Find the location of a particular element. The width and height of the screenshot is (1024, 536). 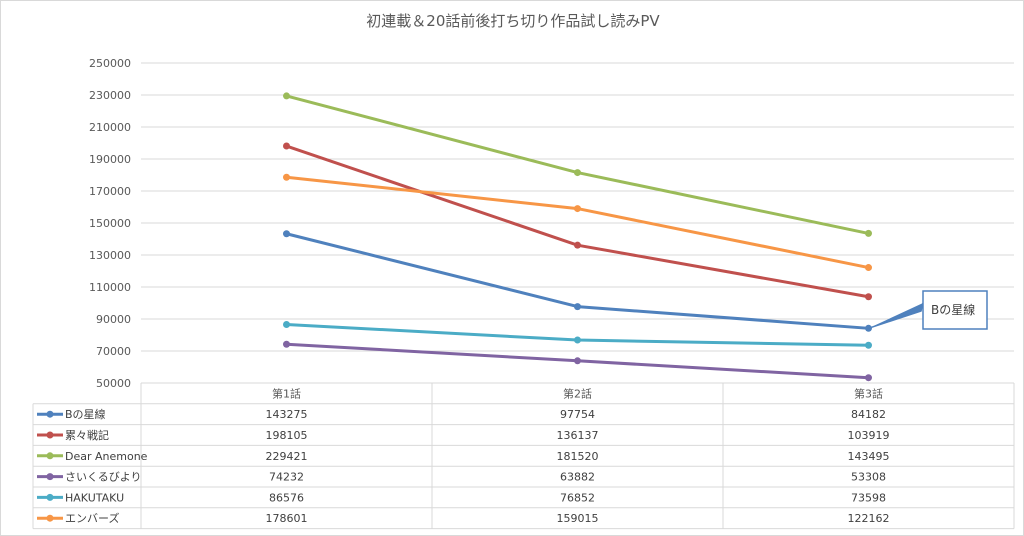

data-table-cell: 103919 is located at coordinates (869, 435).